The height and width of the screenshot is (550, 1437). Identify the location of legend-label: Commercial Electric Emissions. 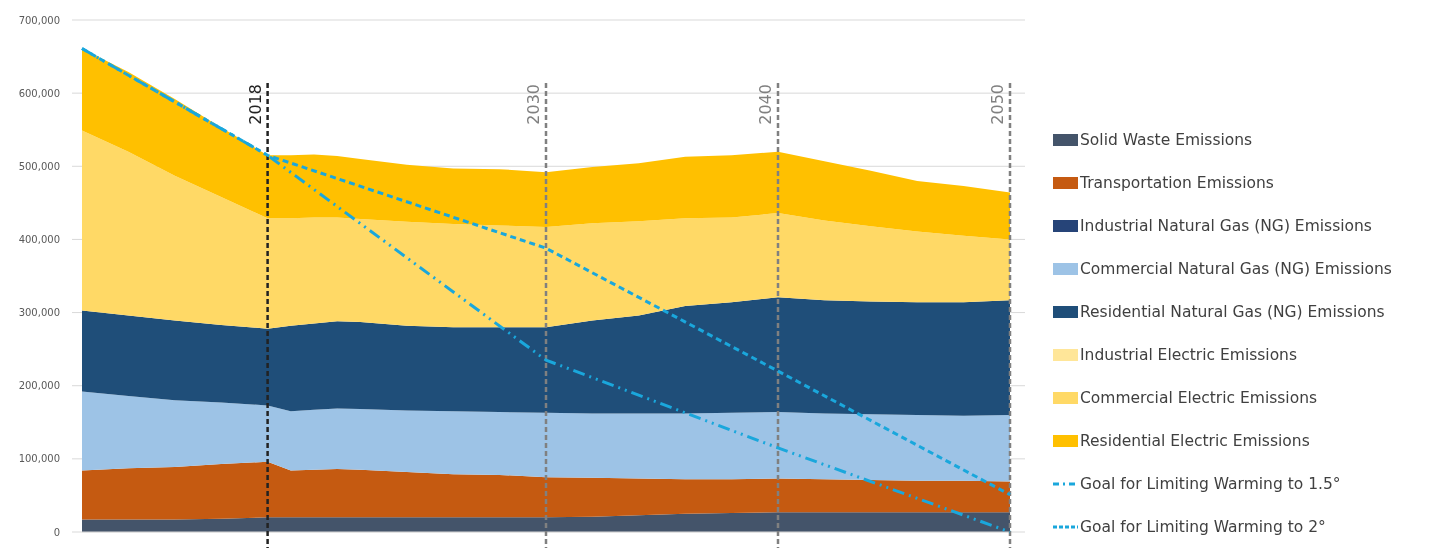
(1199, 398).